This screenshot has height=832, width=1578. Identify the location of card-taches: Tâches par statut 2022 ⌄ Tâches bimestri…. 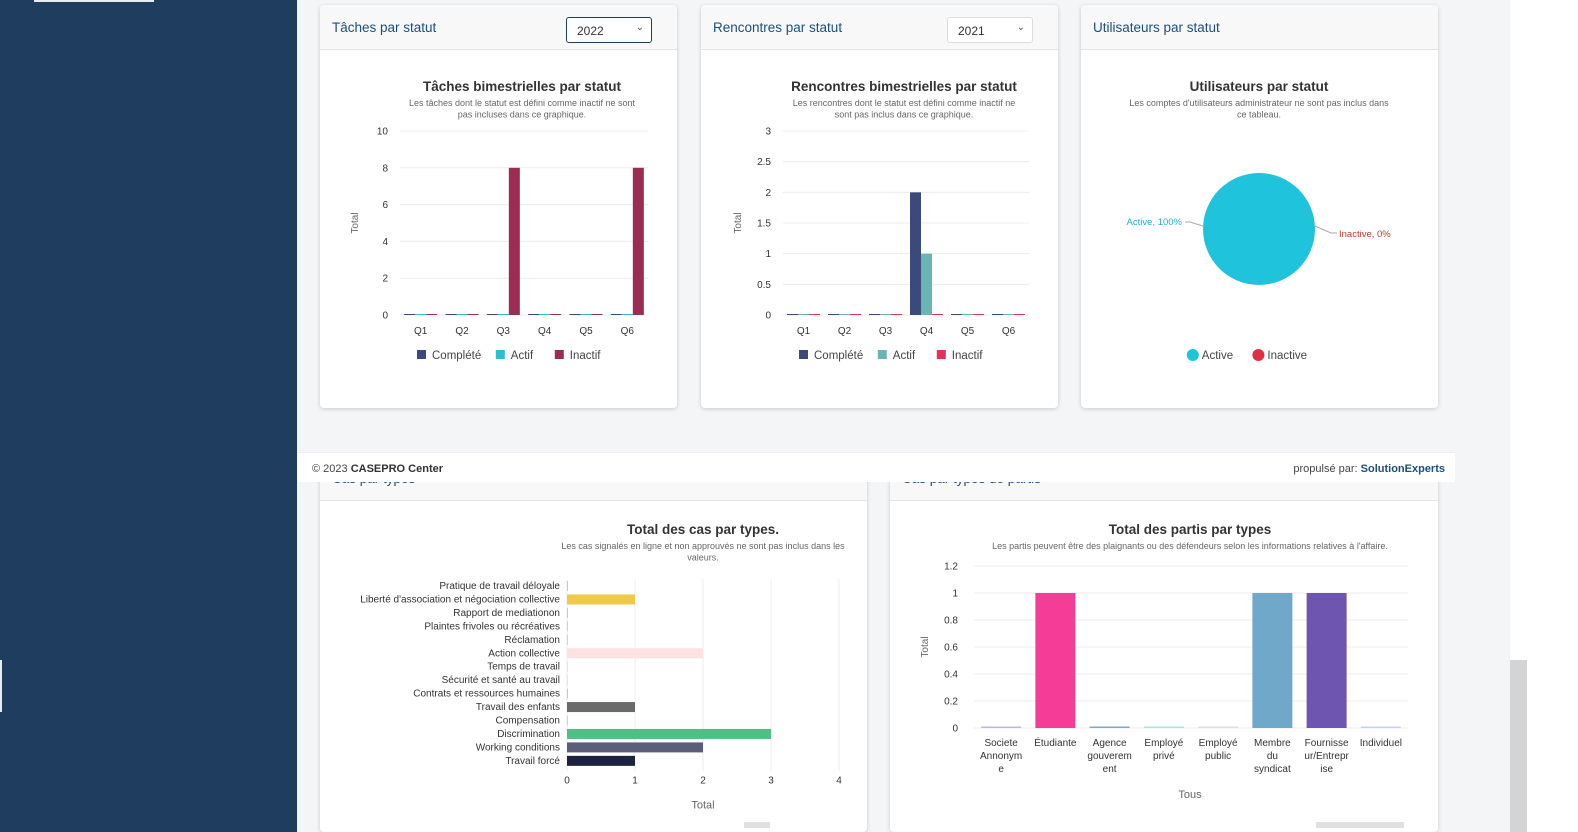
(498, 206).